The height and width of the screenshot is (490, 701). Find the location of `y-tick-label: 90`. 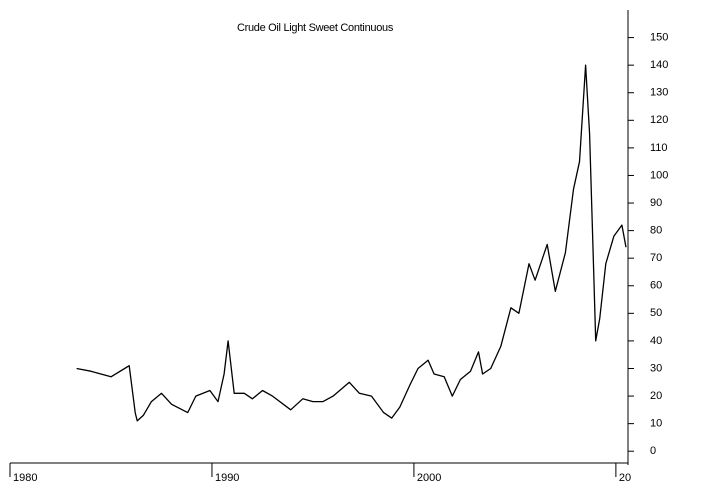

y-tick-label: 90 is located at coordinates (656, 203).